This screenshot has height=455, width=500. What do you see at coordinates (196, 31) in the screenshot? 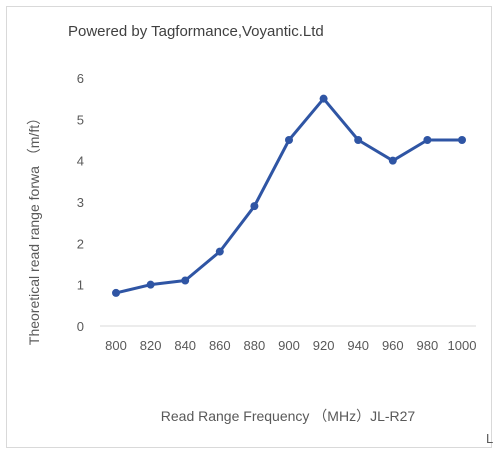
I see `chart-title: Powered by Tagformance,Voyantic.Ltd` at bounding box center [196, 31].